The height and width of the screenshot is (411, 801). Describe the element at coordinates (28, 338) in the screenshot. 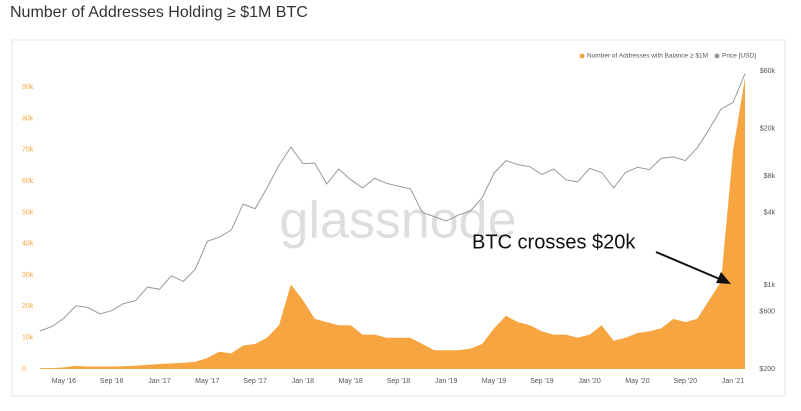

I see `y-tick-label: 10k` at that location.